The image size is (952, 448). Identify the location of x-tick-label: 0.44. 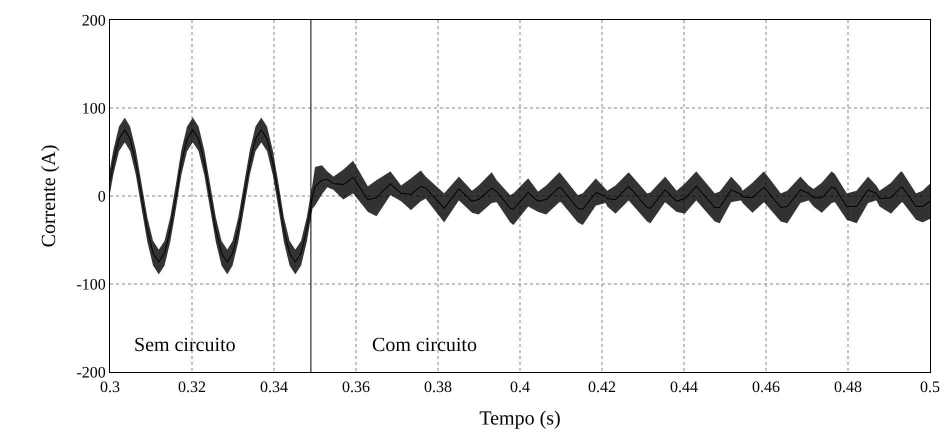
(684, 387).